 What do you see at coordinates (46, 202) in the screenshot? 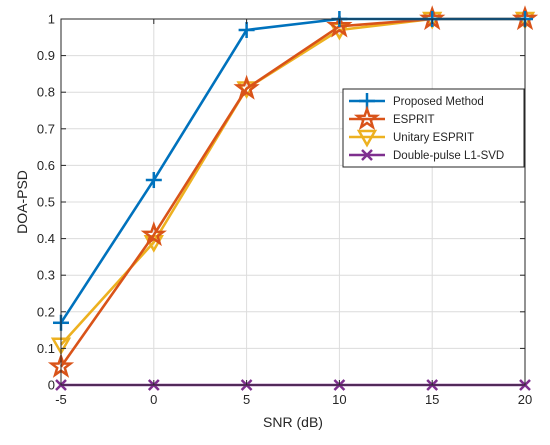
I see `y-tick-label: 0.5` at bounding box center [46, 202].